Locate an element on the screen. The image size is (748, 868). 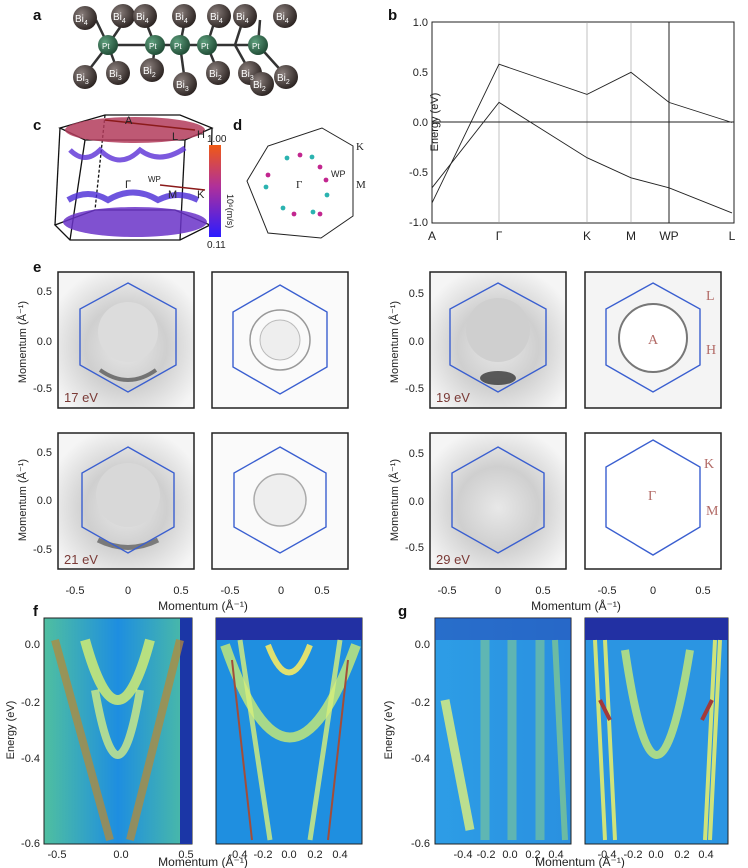
colorbar-max: 1.00 is located at coordinates (217, 139).